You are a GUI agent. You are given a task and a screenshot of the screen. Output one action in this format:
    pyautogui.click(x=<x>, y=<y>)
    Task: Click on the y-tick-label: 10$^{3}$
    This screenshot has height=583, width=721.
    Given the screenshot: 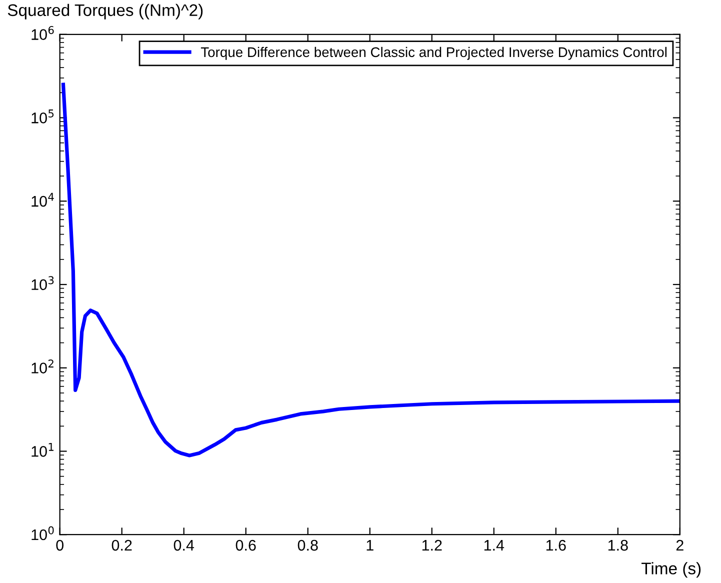 What is the action you would take?
    pyautogui.click(x=43, y=283)
    